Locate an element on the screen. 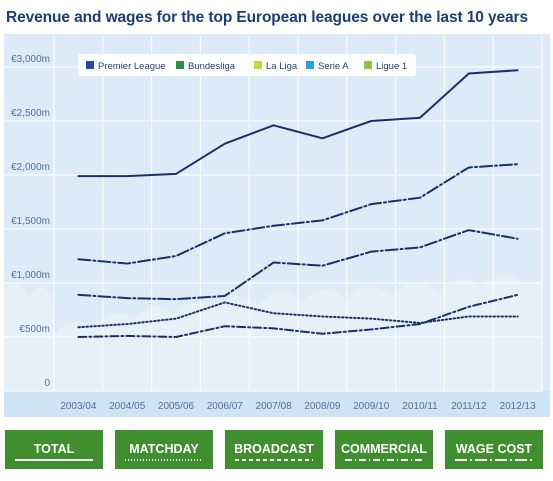 The image size is (553, 481). x-tick-label: 2011/12 is located at coordinates (469, 406).